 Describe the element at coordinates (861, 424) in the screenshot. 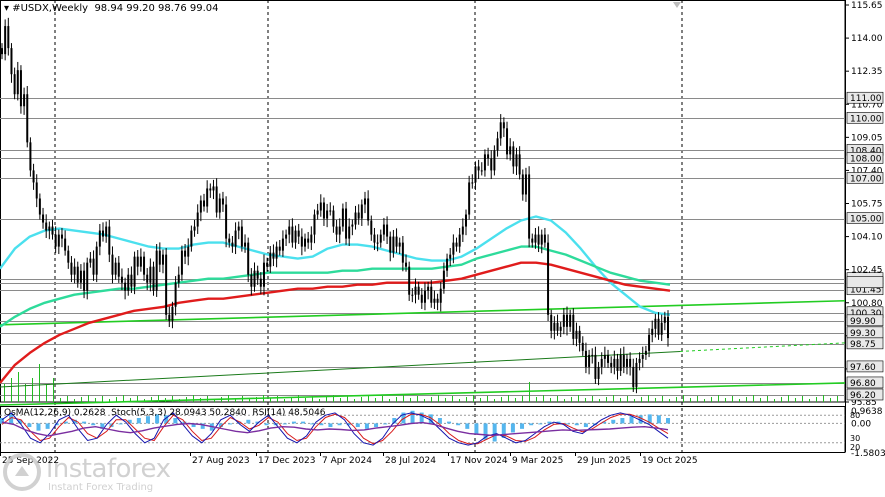

I see `oscillator-tick-label: 0.00` at that location.